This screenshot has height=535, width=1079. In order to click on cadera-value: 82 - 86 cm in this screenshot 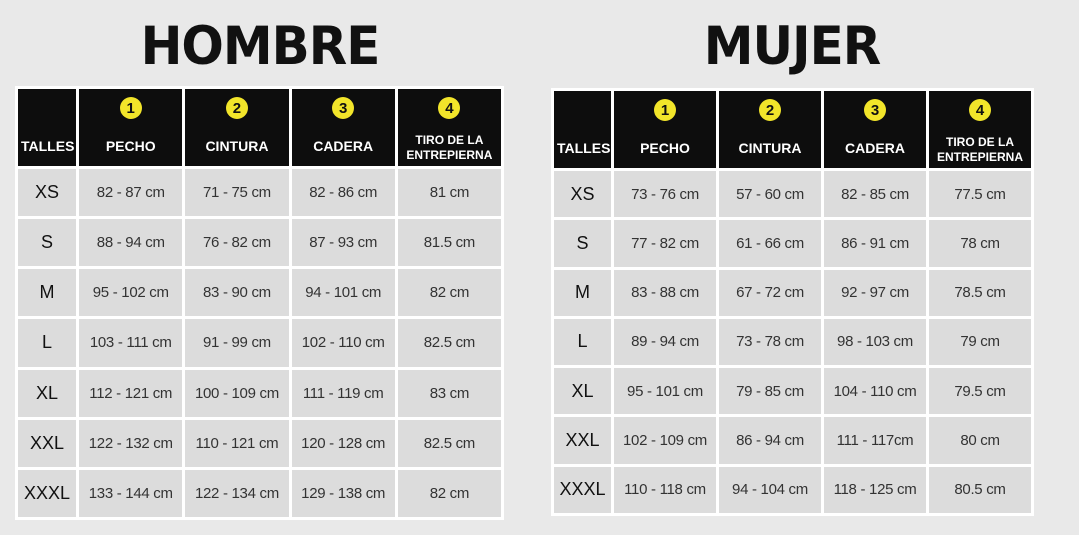, I will do `click(343, 193)`.